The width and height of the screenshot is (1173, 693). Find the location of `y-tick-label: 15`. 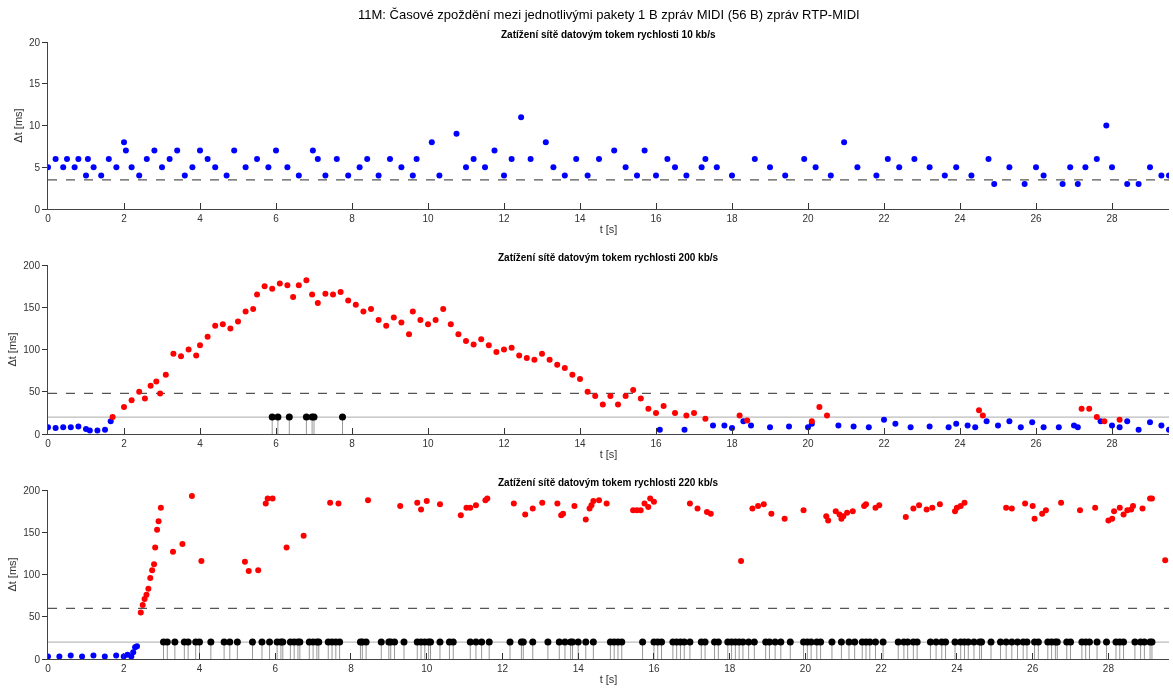

y-tick-label: 15 is located at coordinates (34, 84).